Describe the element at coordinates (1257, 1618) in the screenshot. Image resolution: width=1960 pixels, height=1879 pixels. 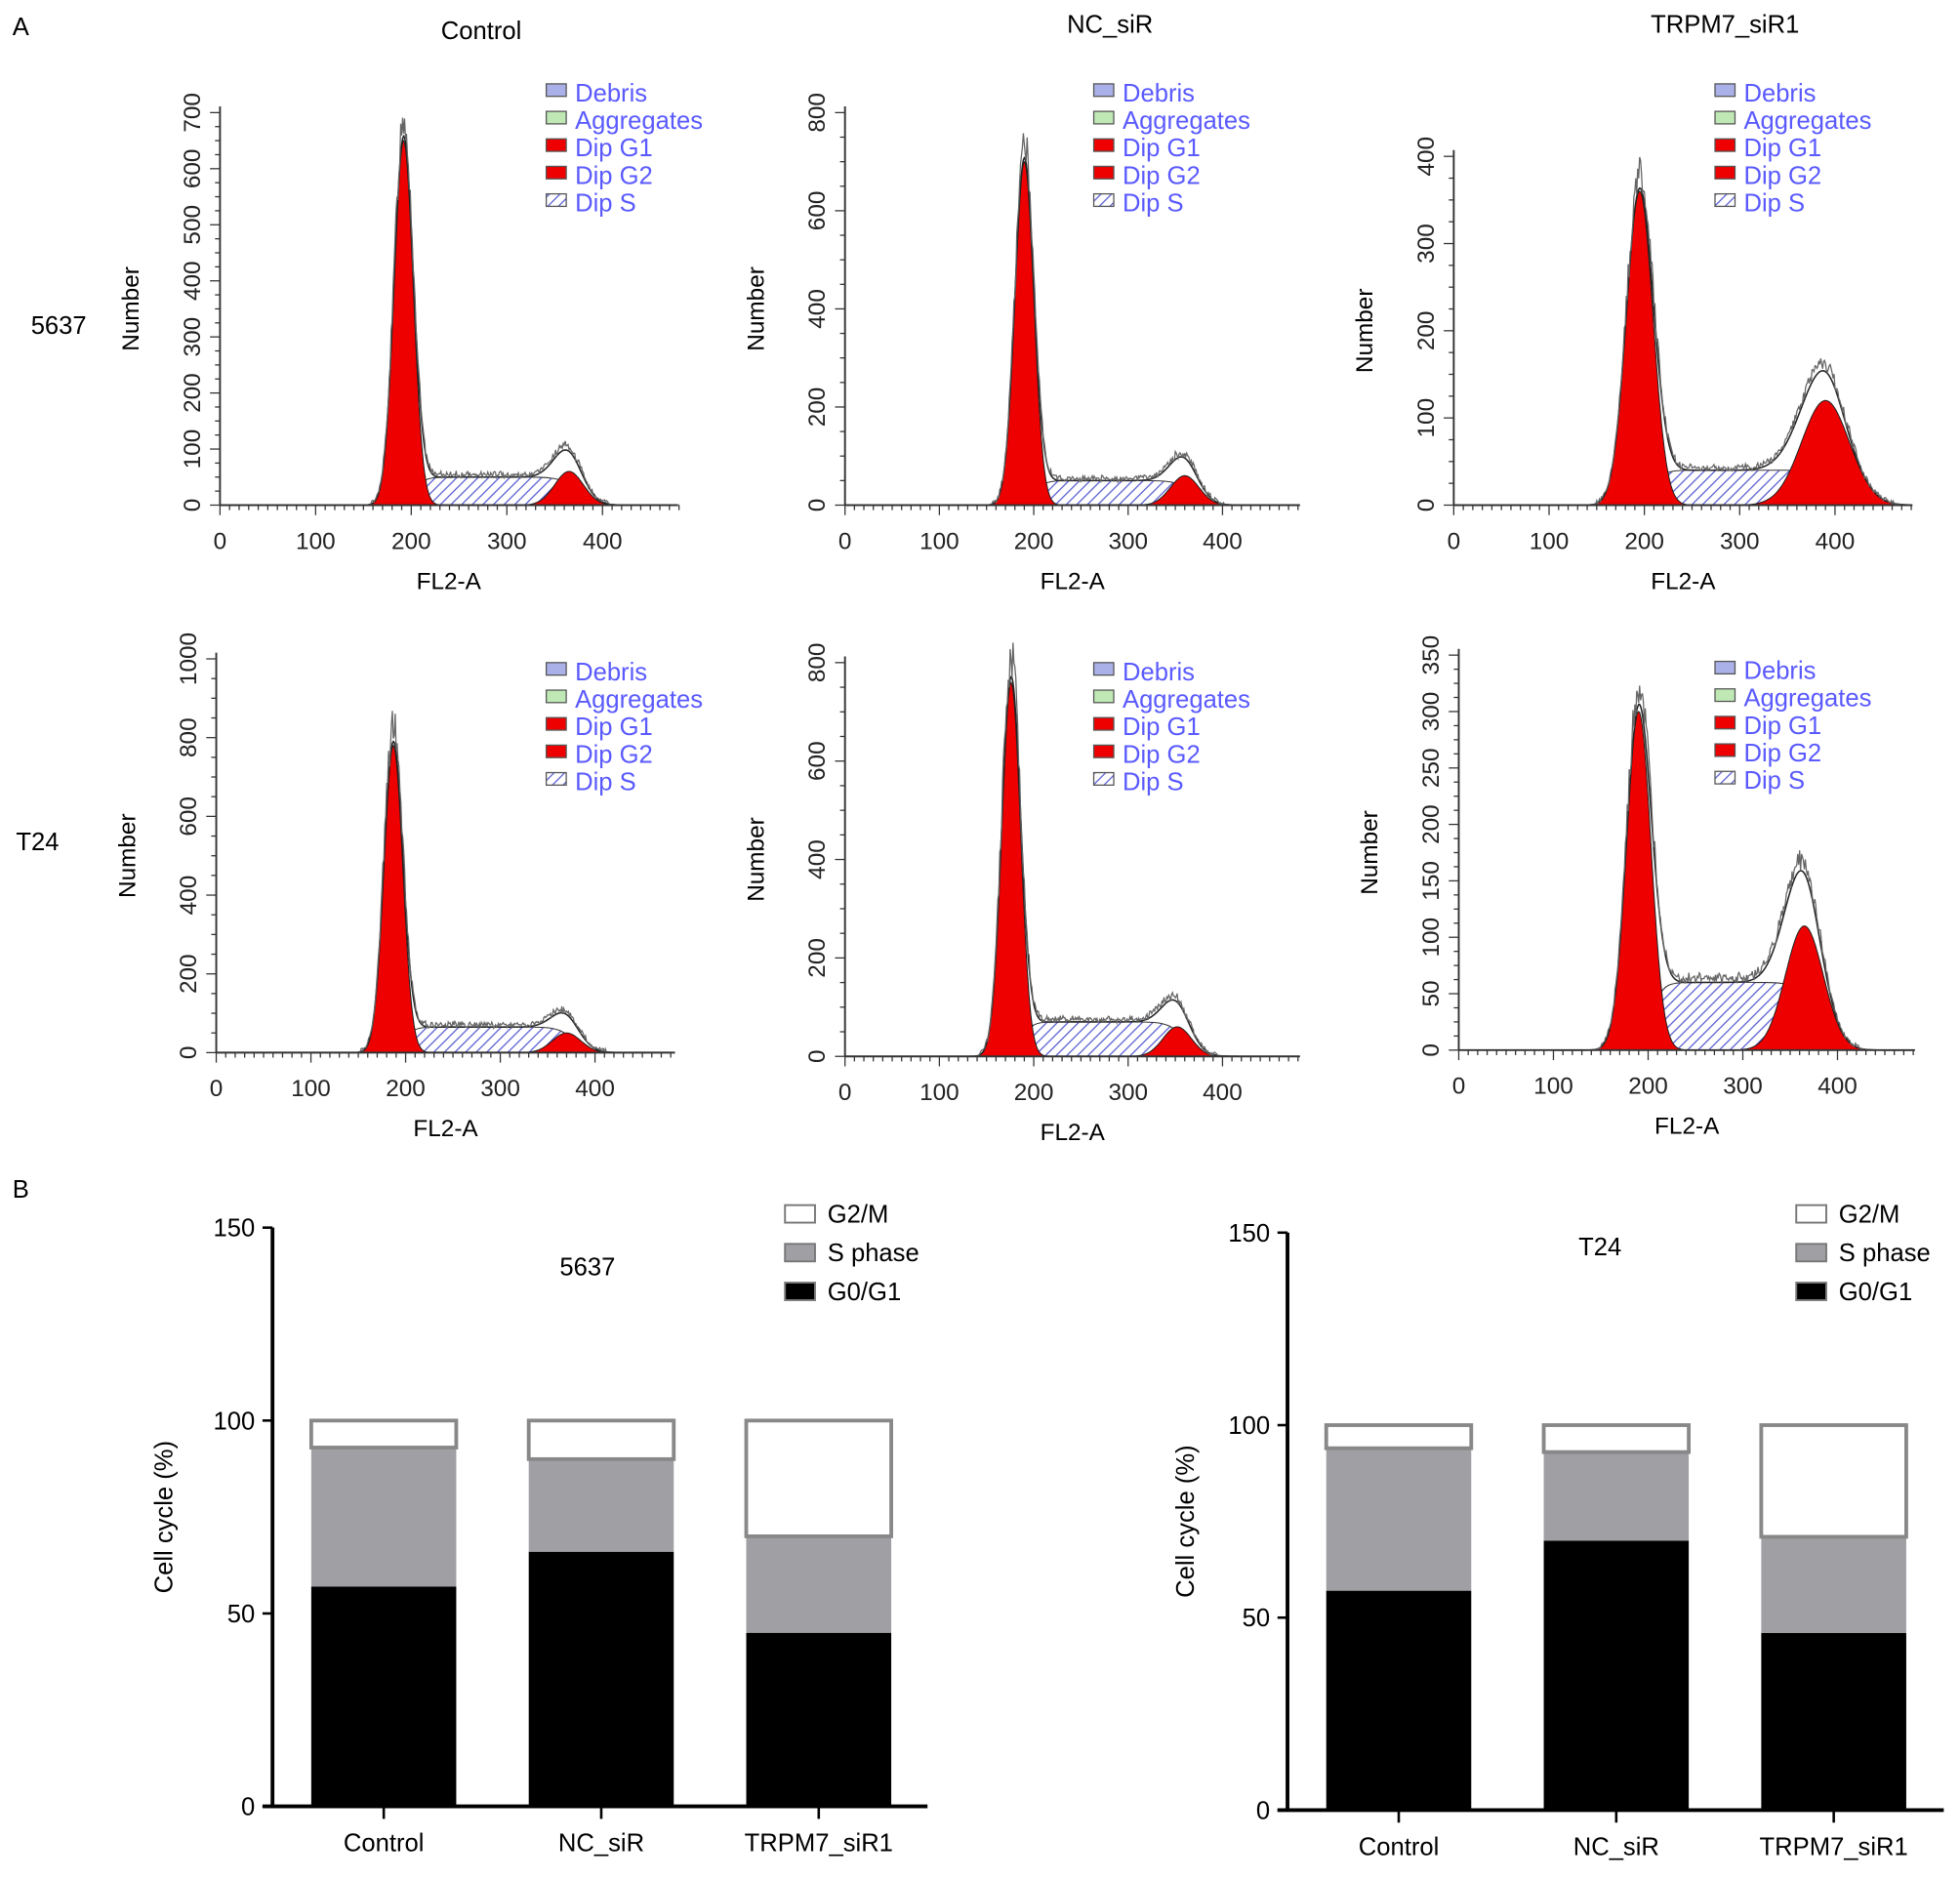
I see `y-tick-label: 50` at that location.